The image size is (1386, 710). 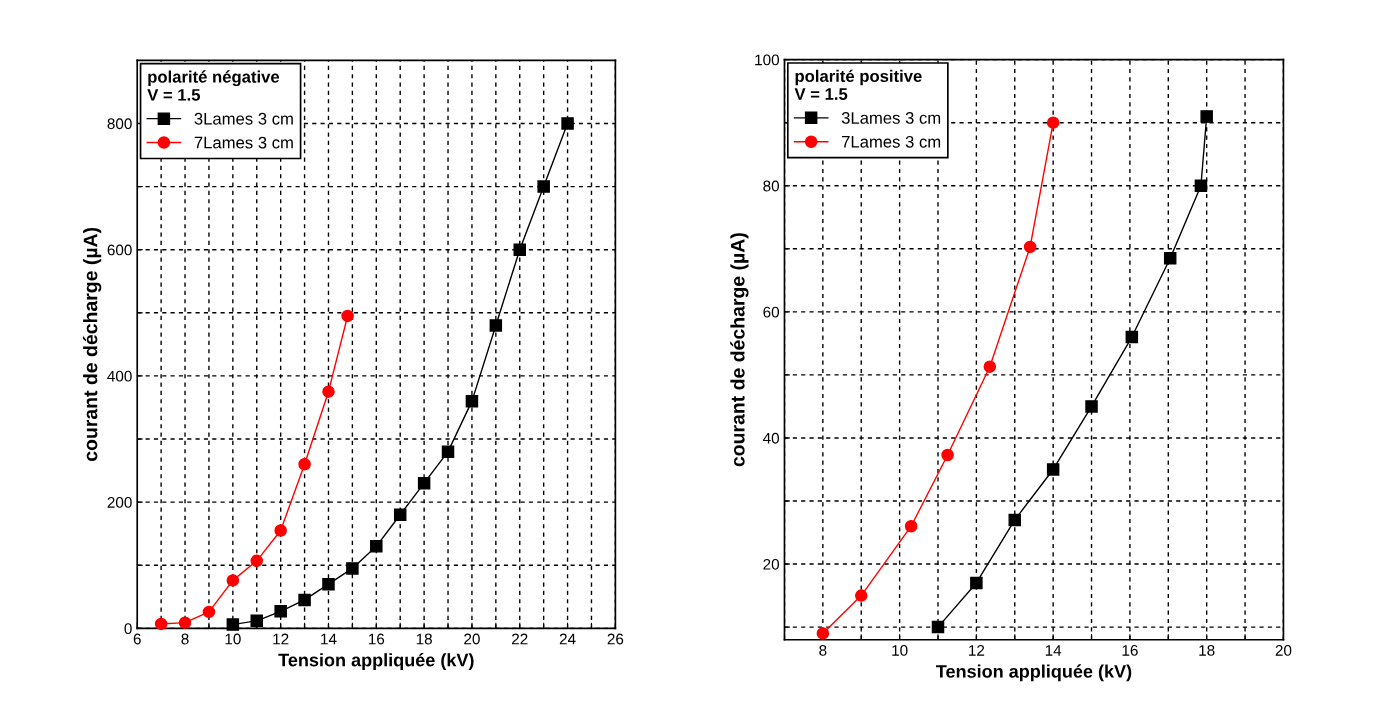 I want to click on y-tick-label: 800, so click(x=119, y=124).